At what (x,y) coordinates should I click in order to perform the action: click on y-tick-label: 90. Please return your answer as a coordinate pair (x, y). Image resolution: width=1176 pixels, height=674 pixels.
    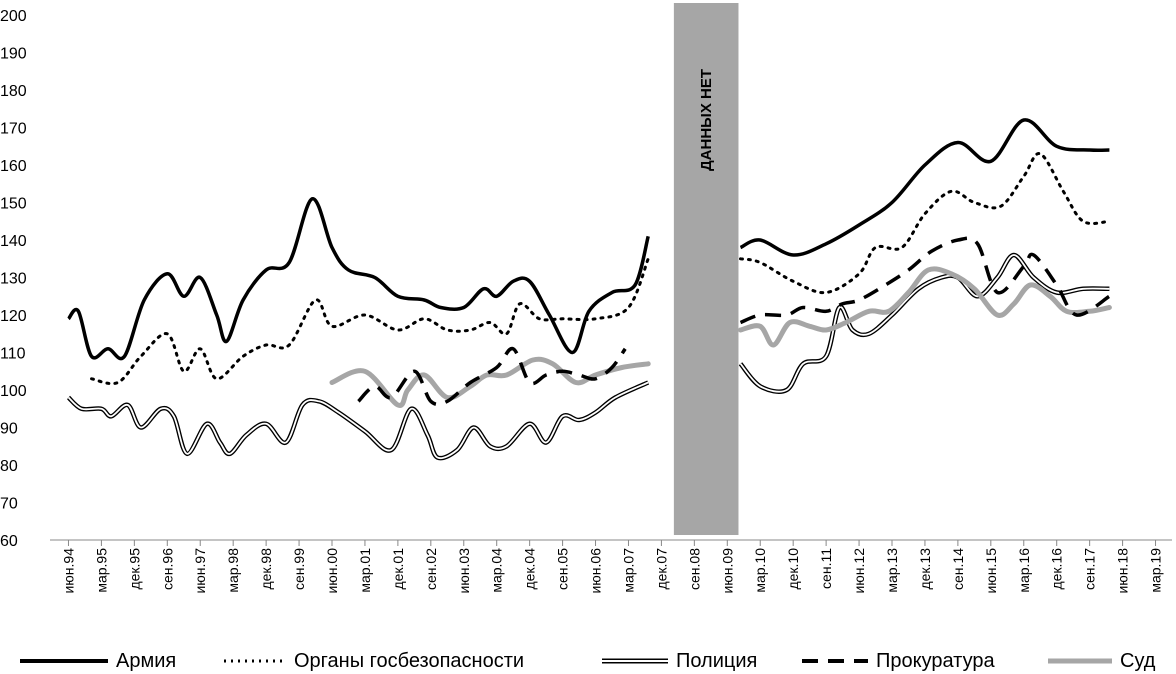
    Looking at the image, I should click on (9, 429).